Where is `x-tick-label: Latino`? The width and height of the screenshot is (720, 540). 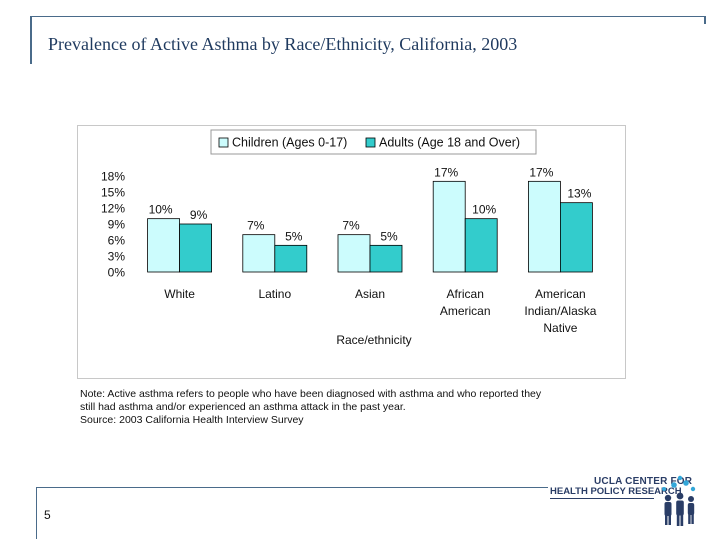
x-tick-label: Latino is located at coordinates (274, 294).